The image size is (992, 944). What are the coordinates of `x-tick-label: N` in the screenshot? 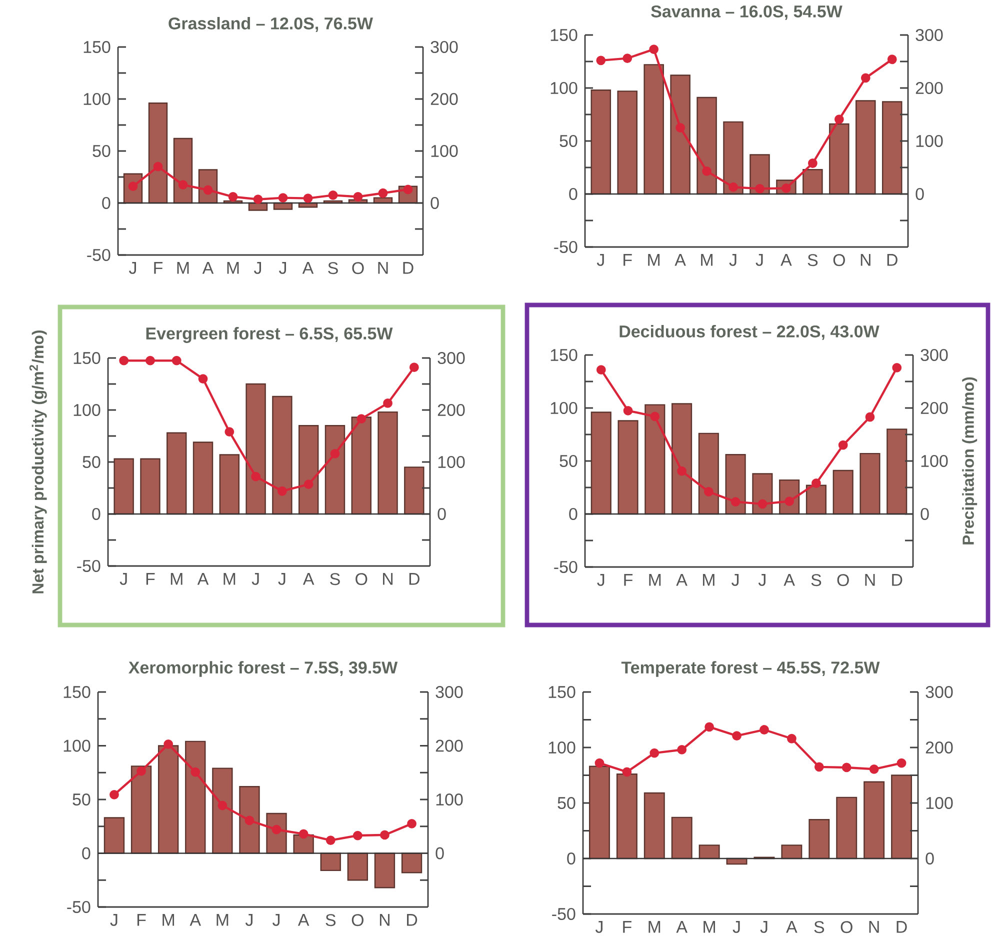 It's located at (865, 260).